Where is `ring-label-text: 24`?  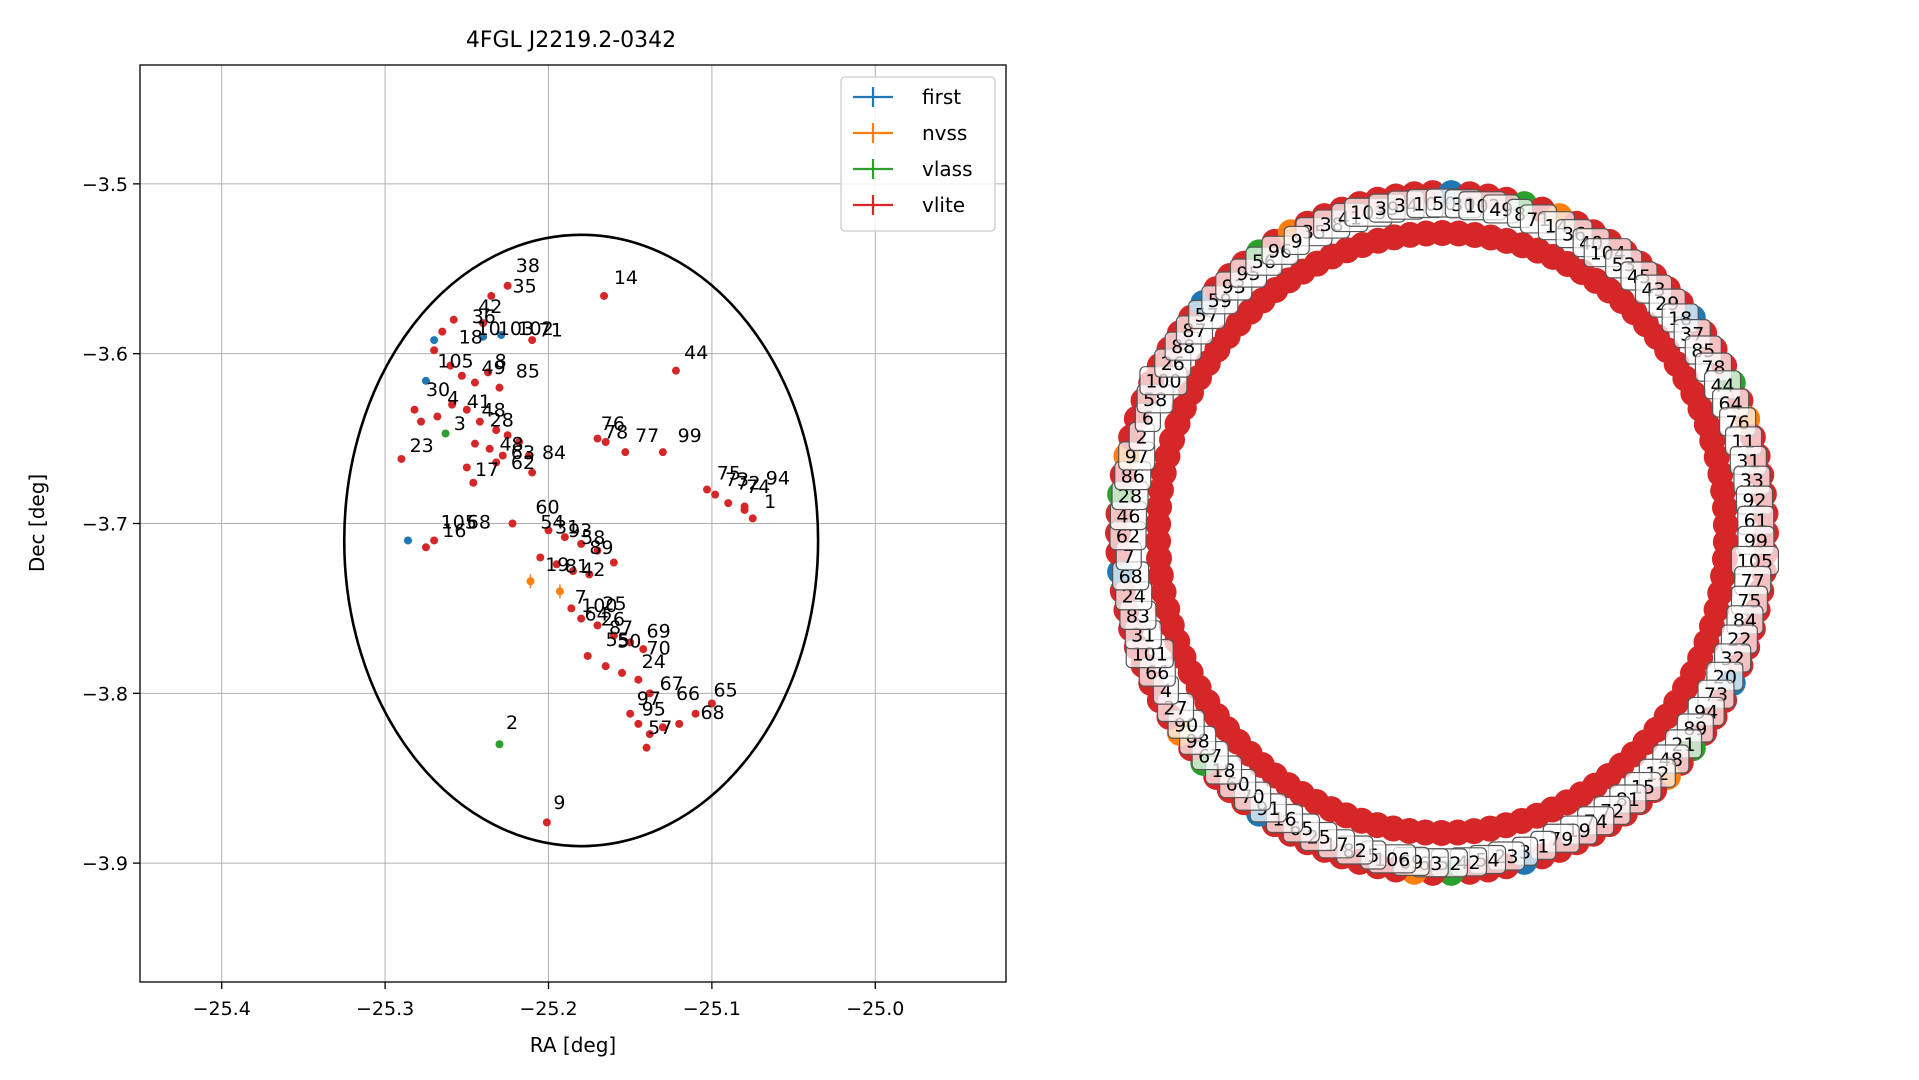
ring-label-text: 24 is located at coordinates (1134, 597).